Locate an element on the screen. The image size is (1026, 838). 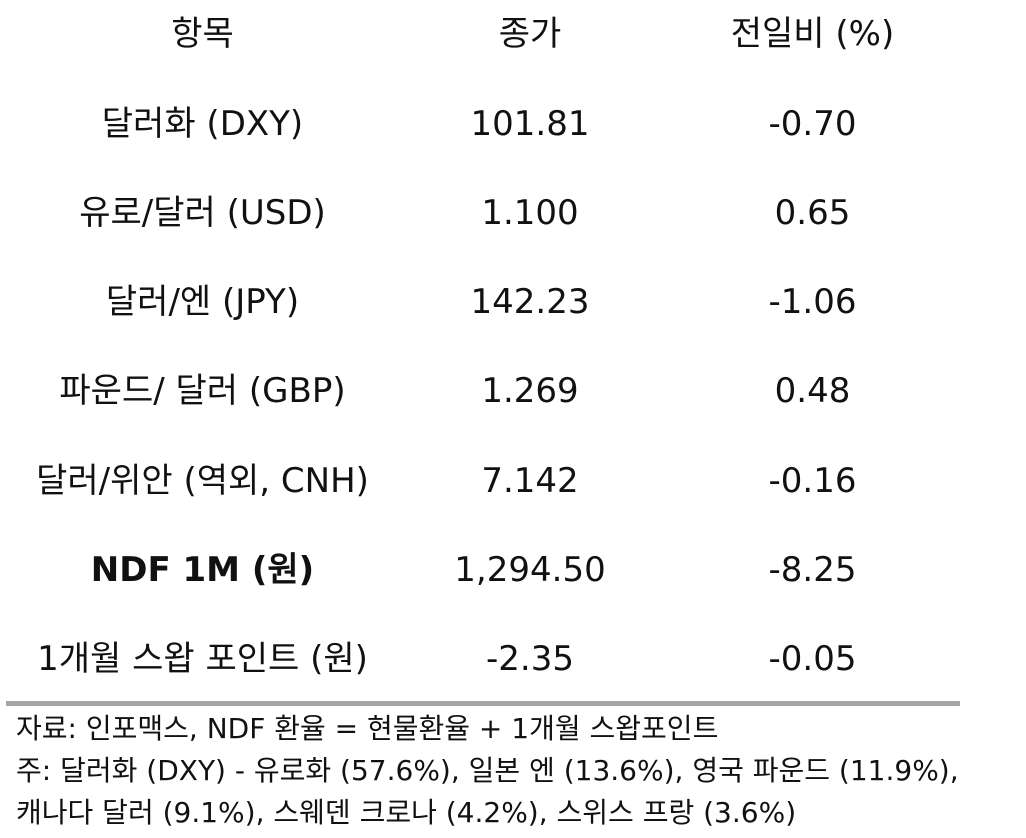
table-row: 파운드/ 달러 (GBP) 1.269 0.48 is located at coordinates (513, 391).